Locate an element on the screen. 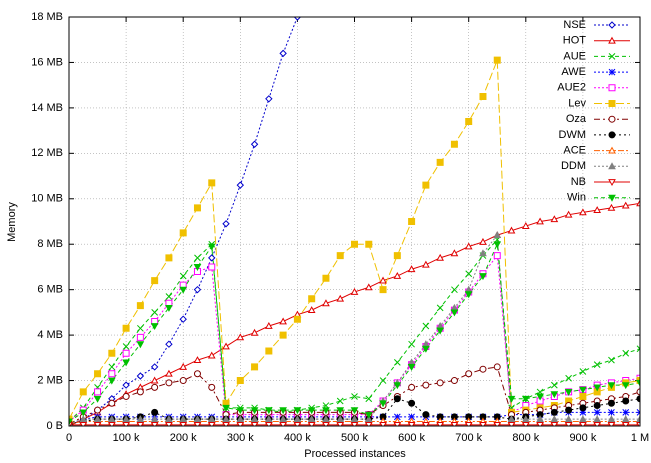 The height and width of the screenshot is (463, 651). y-axis-label: Memory is located at coordinates (12, 222).